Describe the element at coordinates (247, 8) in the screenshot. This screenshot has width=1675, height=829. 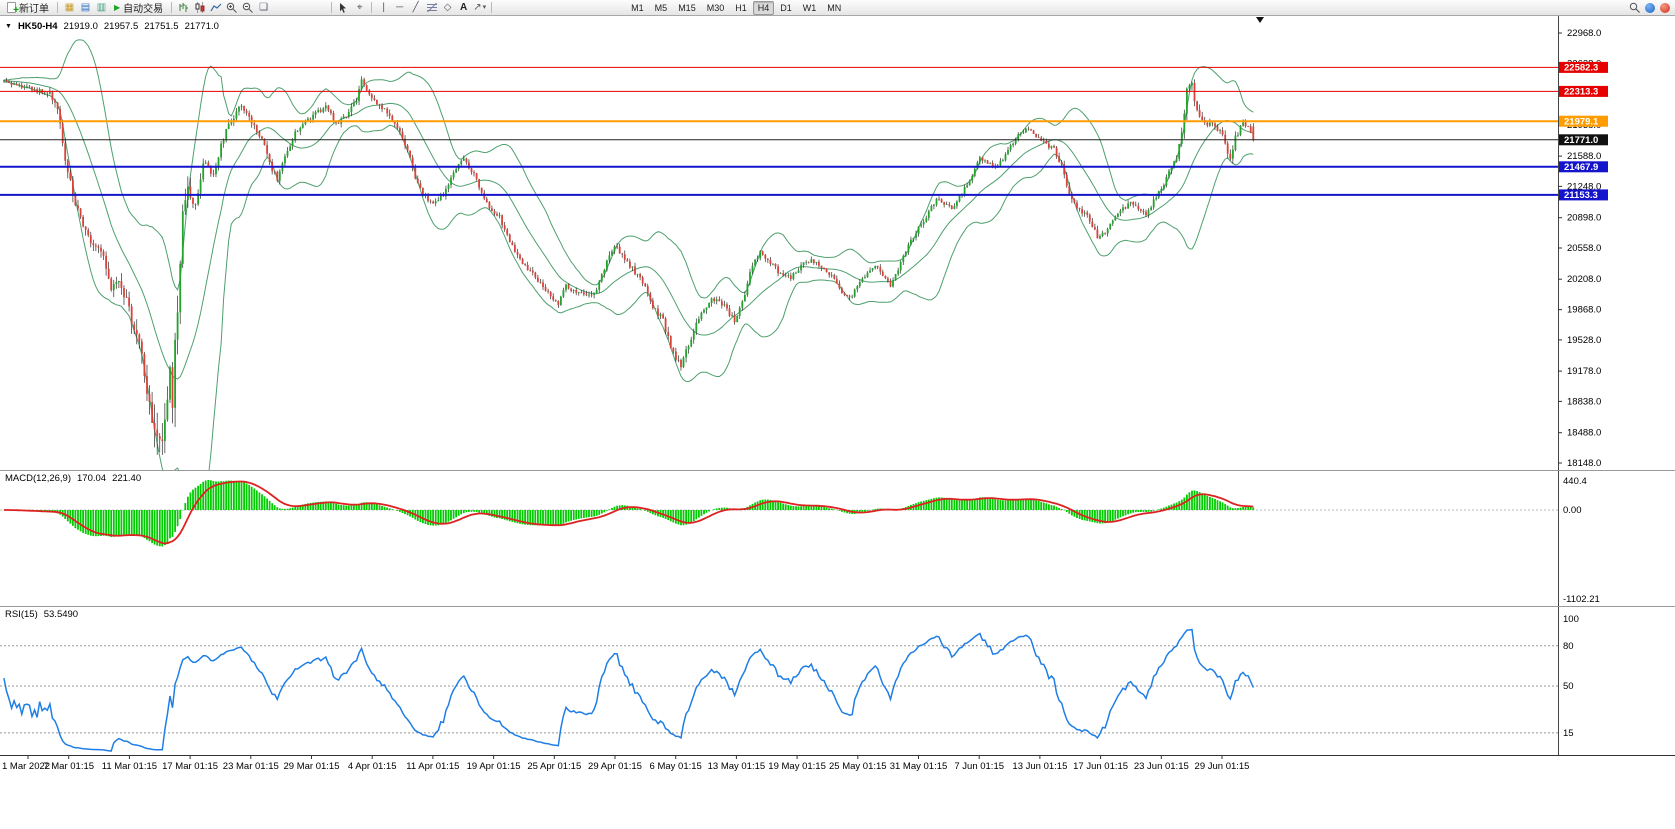
I see `zoom-out-icon` at that location.